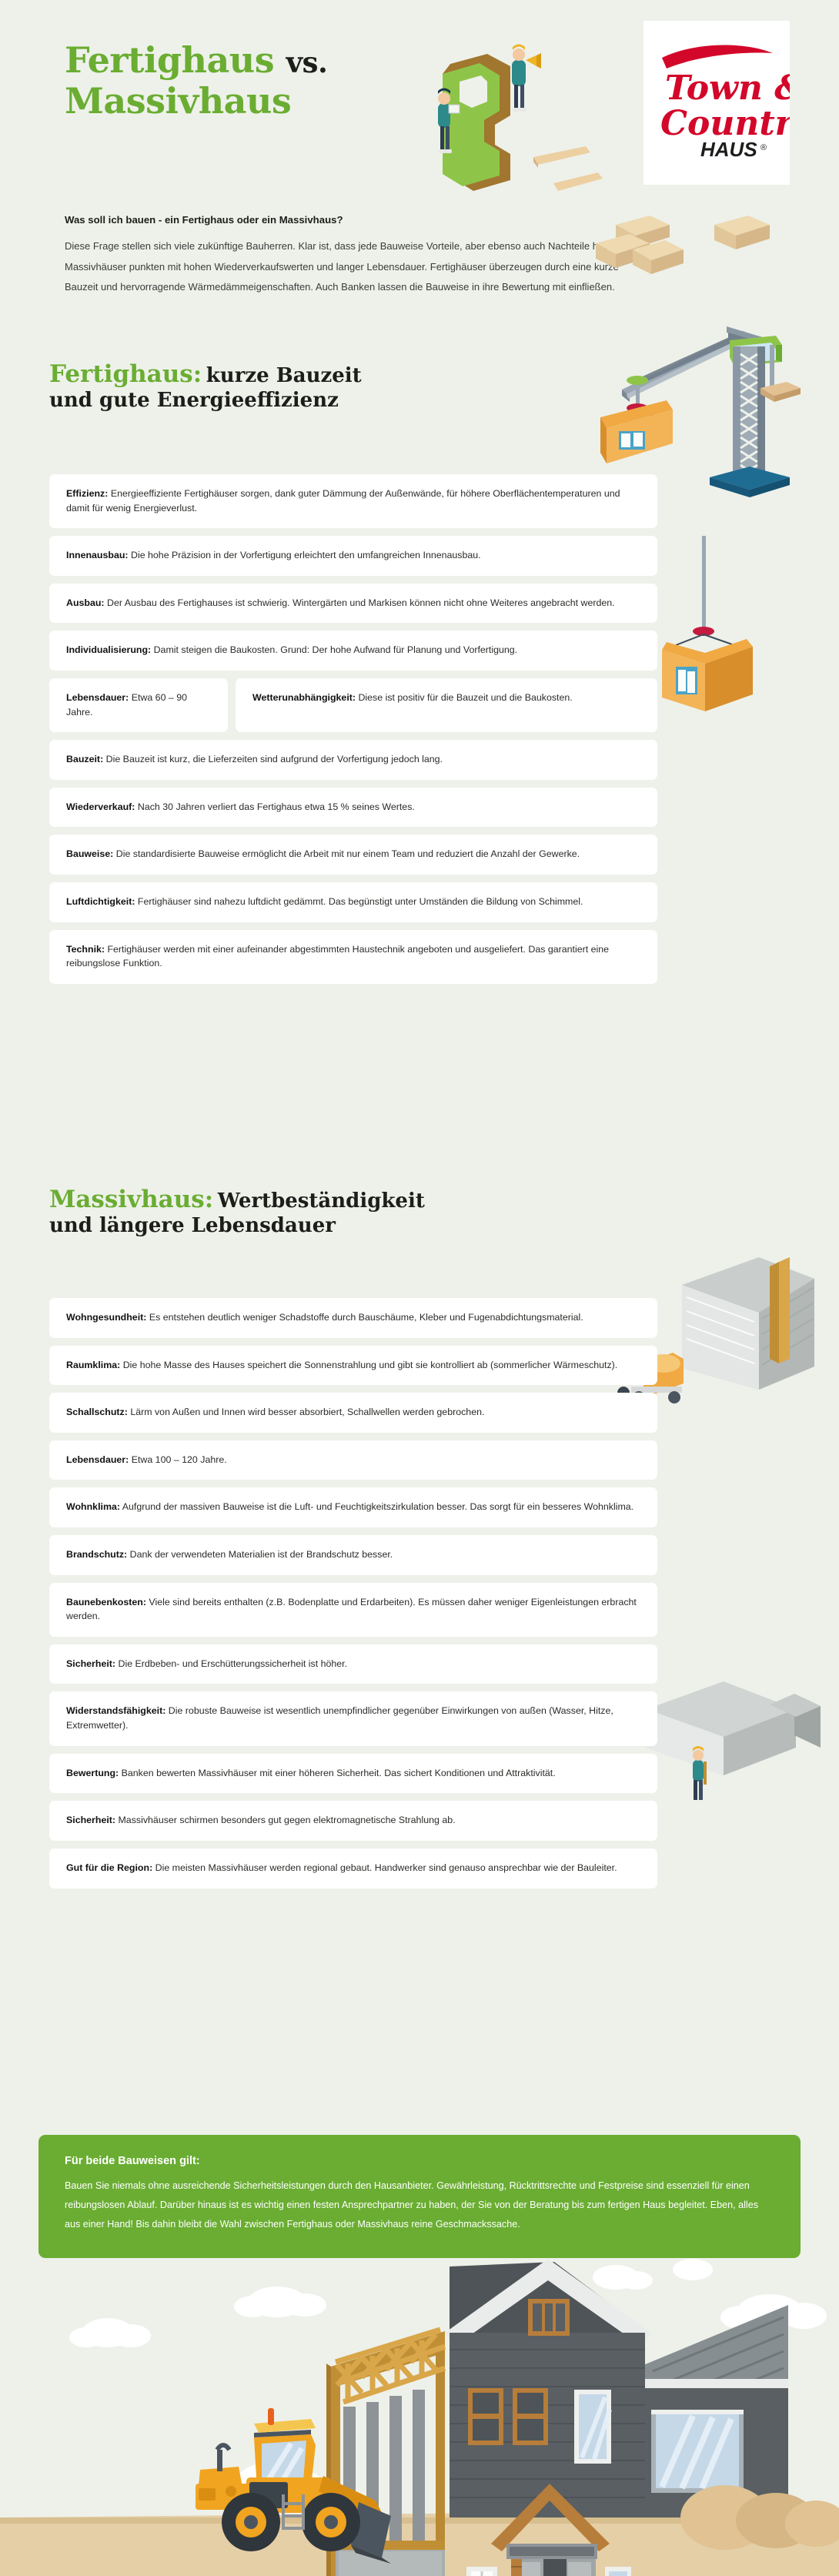  Describe the element at coordinates (750, 482) in the screenshot. I see `crane-base` at that location.